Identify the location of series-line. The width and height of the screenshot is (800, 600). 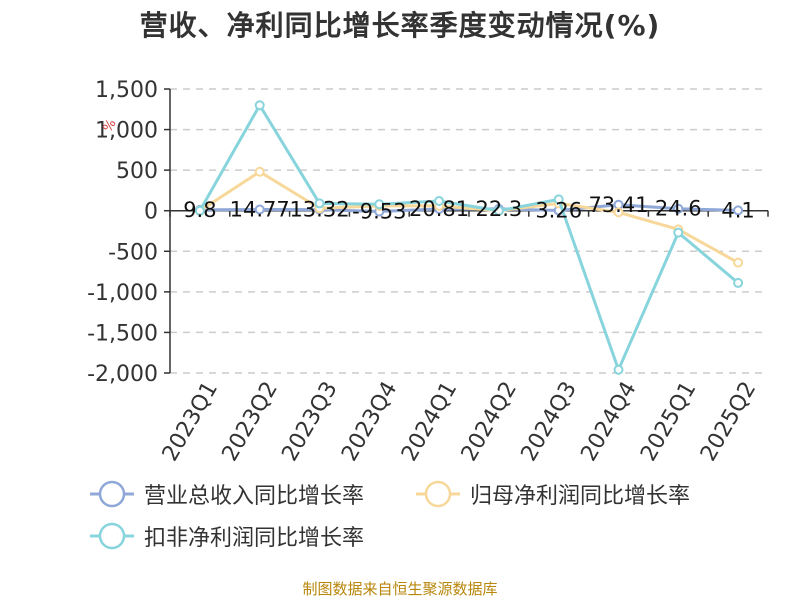
(469, 217).